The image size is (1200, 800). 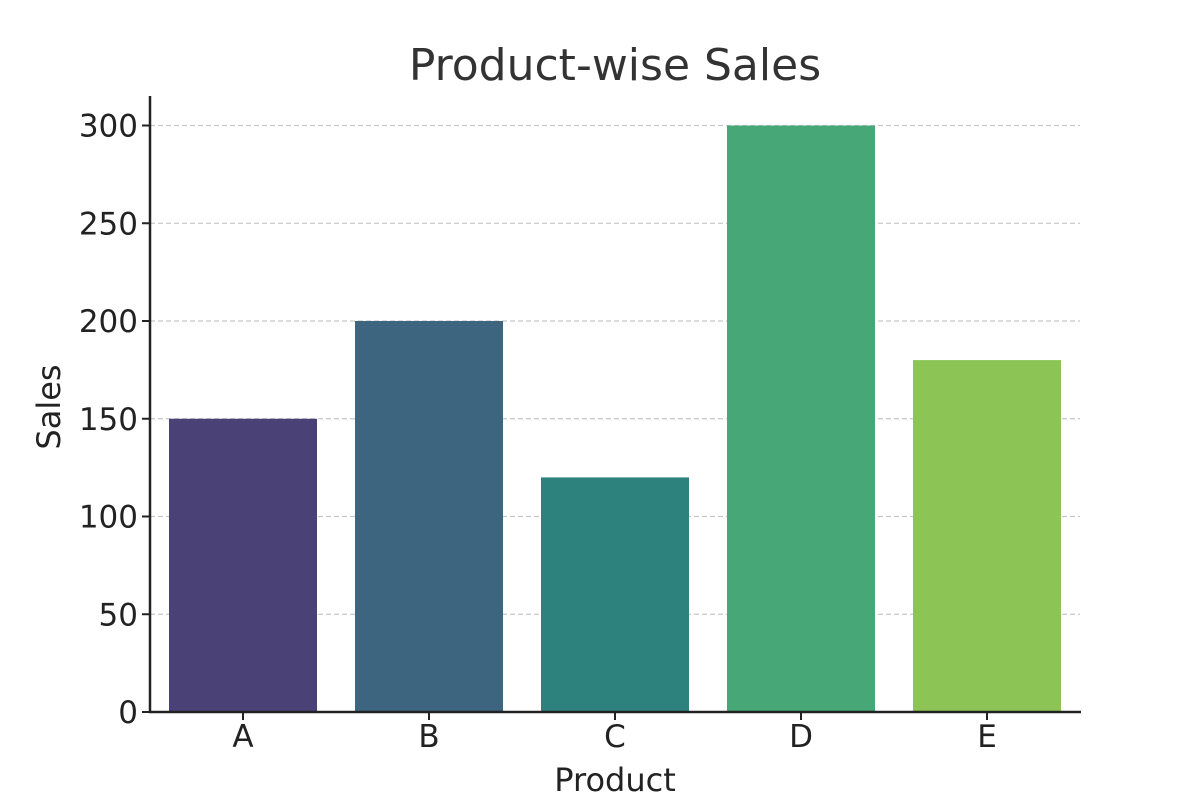 What do you see at coordinates (108, 127) in the screenshot?
I see `y-tick-label-300: 300` at bounding box center [108, 127].